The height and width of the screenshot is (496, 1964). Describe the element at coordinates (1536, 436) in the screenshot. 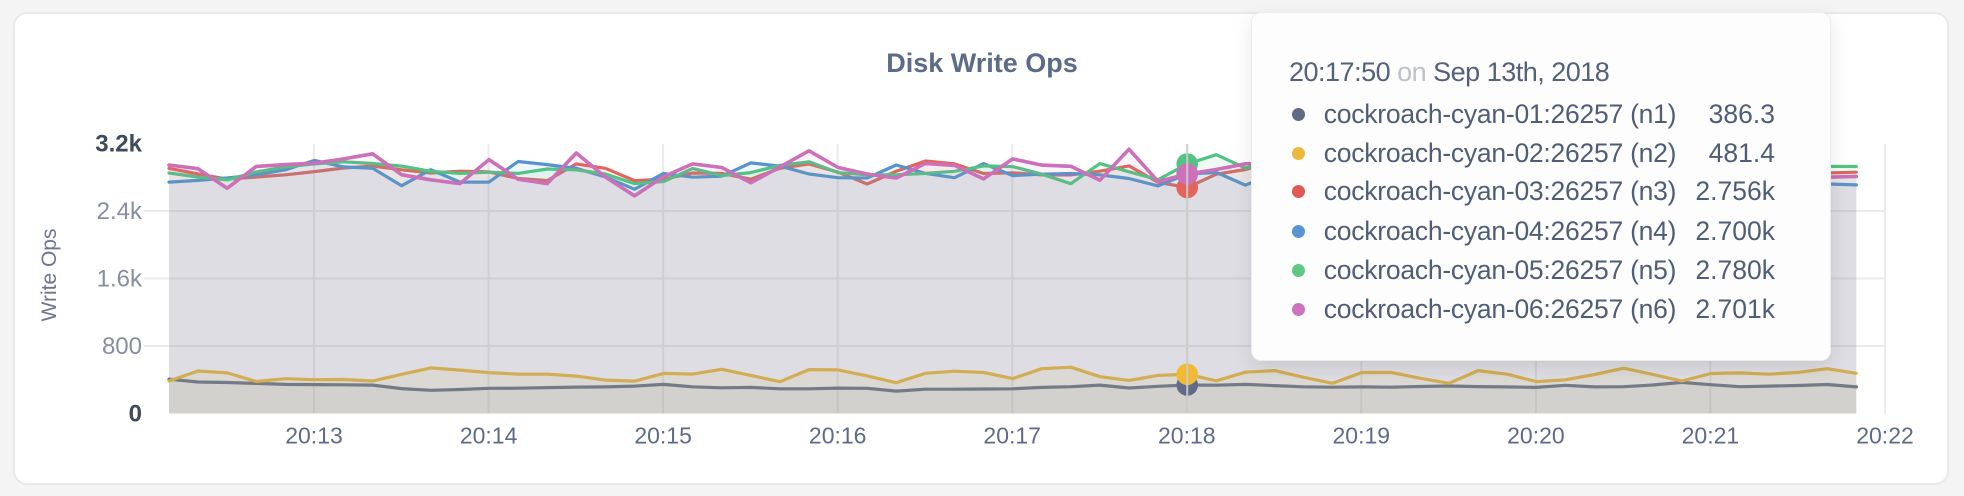

I see `svg-text: 20:20` at that location.